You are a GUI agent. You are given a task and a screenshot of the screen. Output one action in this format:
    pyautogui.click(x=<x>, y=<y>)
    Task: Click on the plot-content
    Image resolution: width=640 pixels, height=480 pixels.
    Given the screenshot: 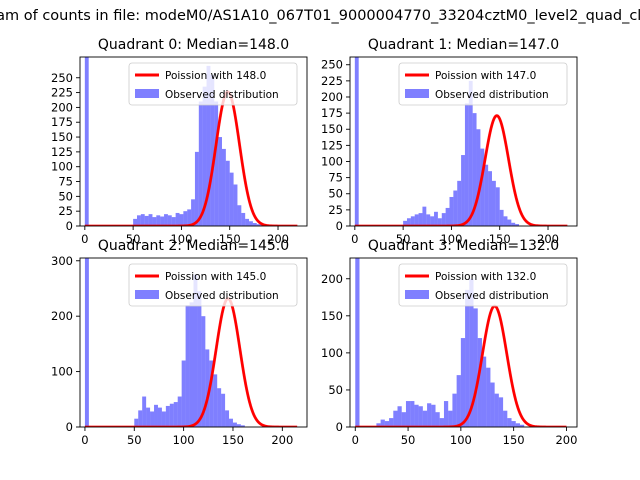 What is the action you would take?
    pyautogui.click(x=191, y=342)
    